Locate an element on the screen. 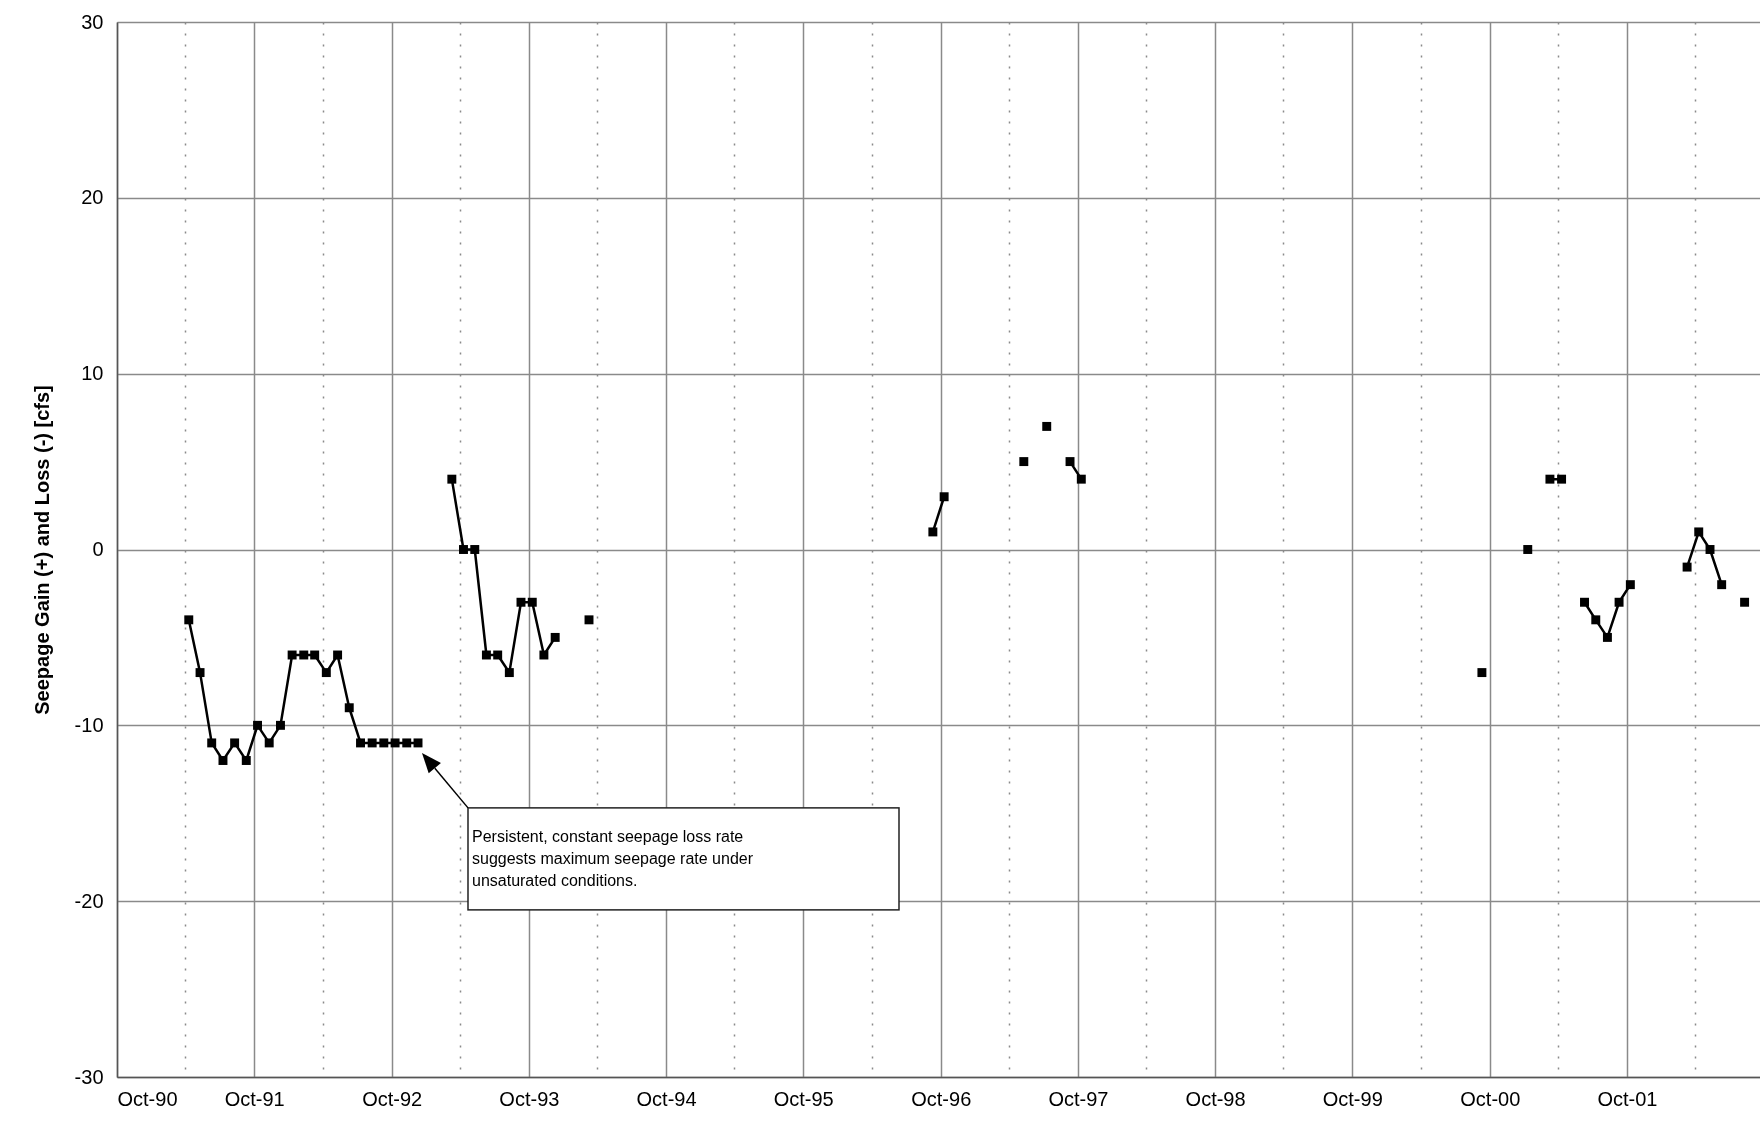  x-tick-label: Oct-94 is located at coordinates (666, 1098).